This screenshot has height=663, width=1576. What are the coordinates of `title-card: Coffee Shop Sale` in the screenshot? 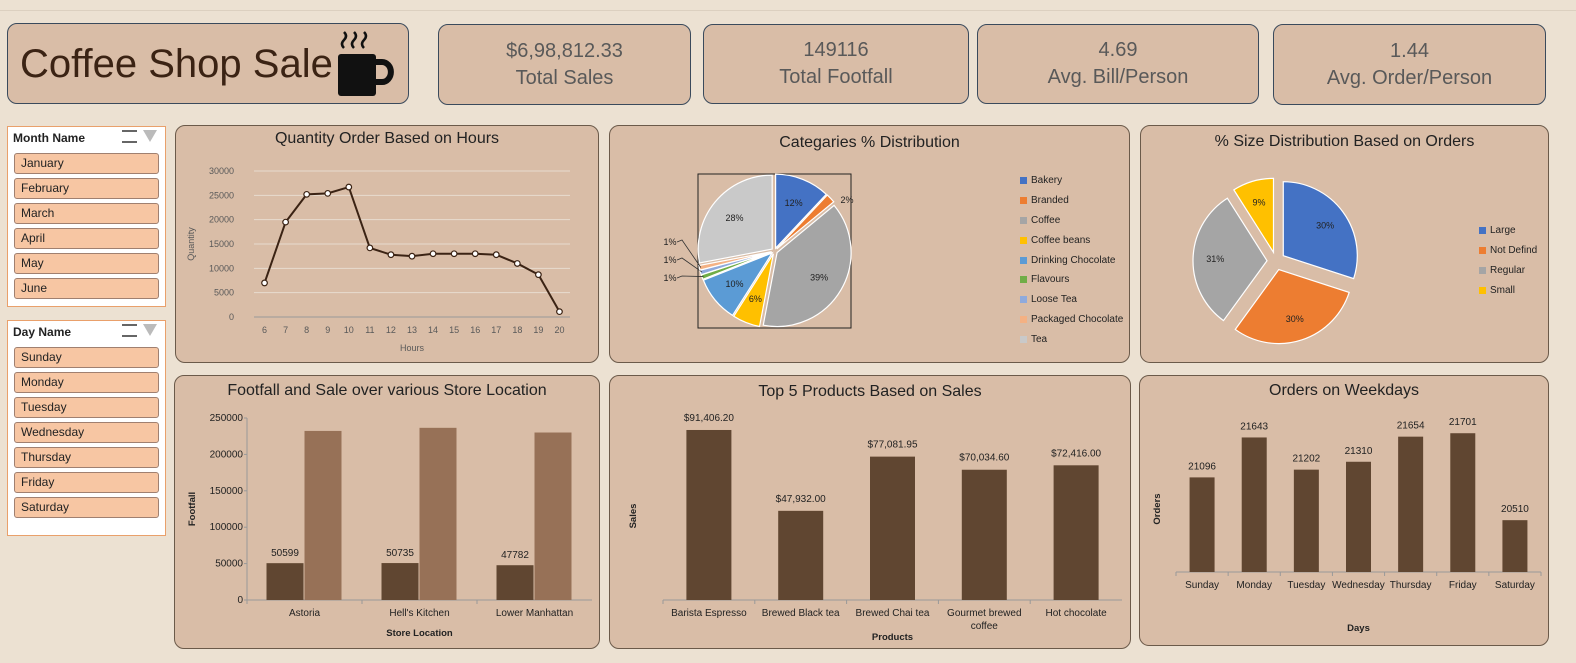 It's located at (208, 63).